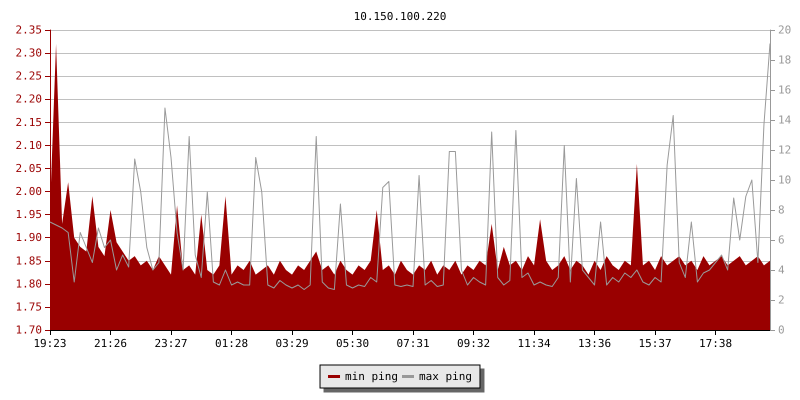  What do you see at coordinates (29, 122) in the screenshot?
I see `y-tick-label: 2.15` at bounding box center [29, 122].